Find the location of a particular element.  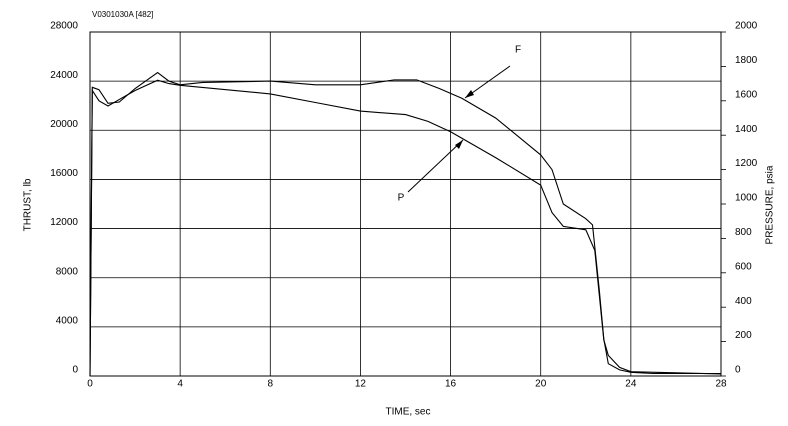

y2-tick-label: 2000 is located at coordinates (746, 26).